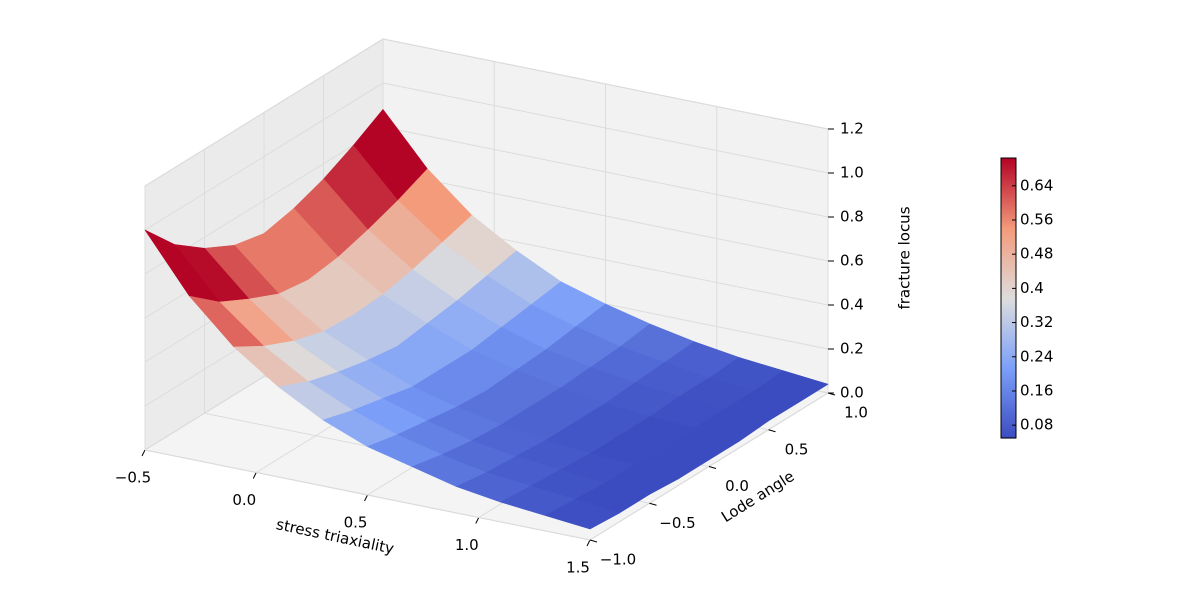  I want to click on z-tick-label: 0.6, so click(852, 261).